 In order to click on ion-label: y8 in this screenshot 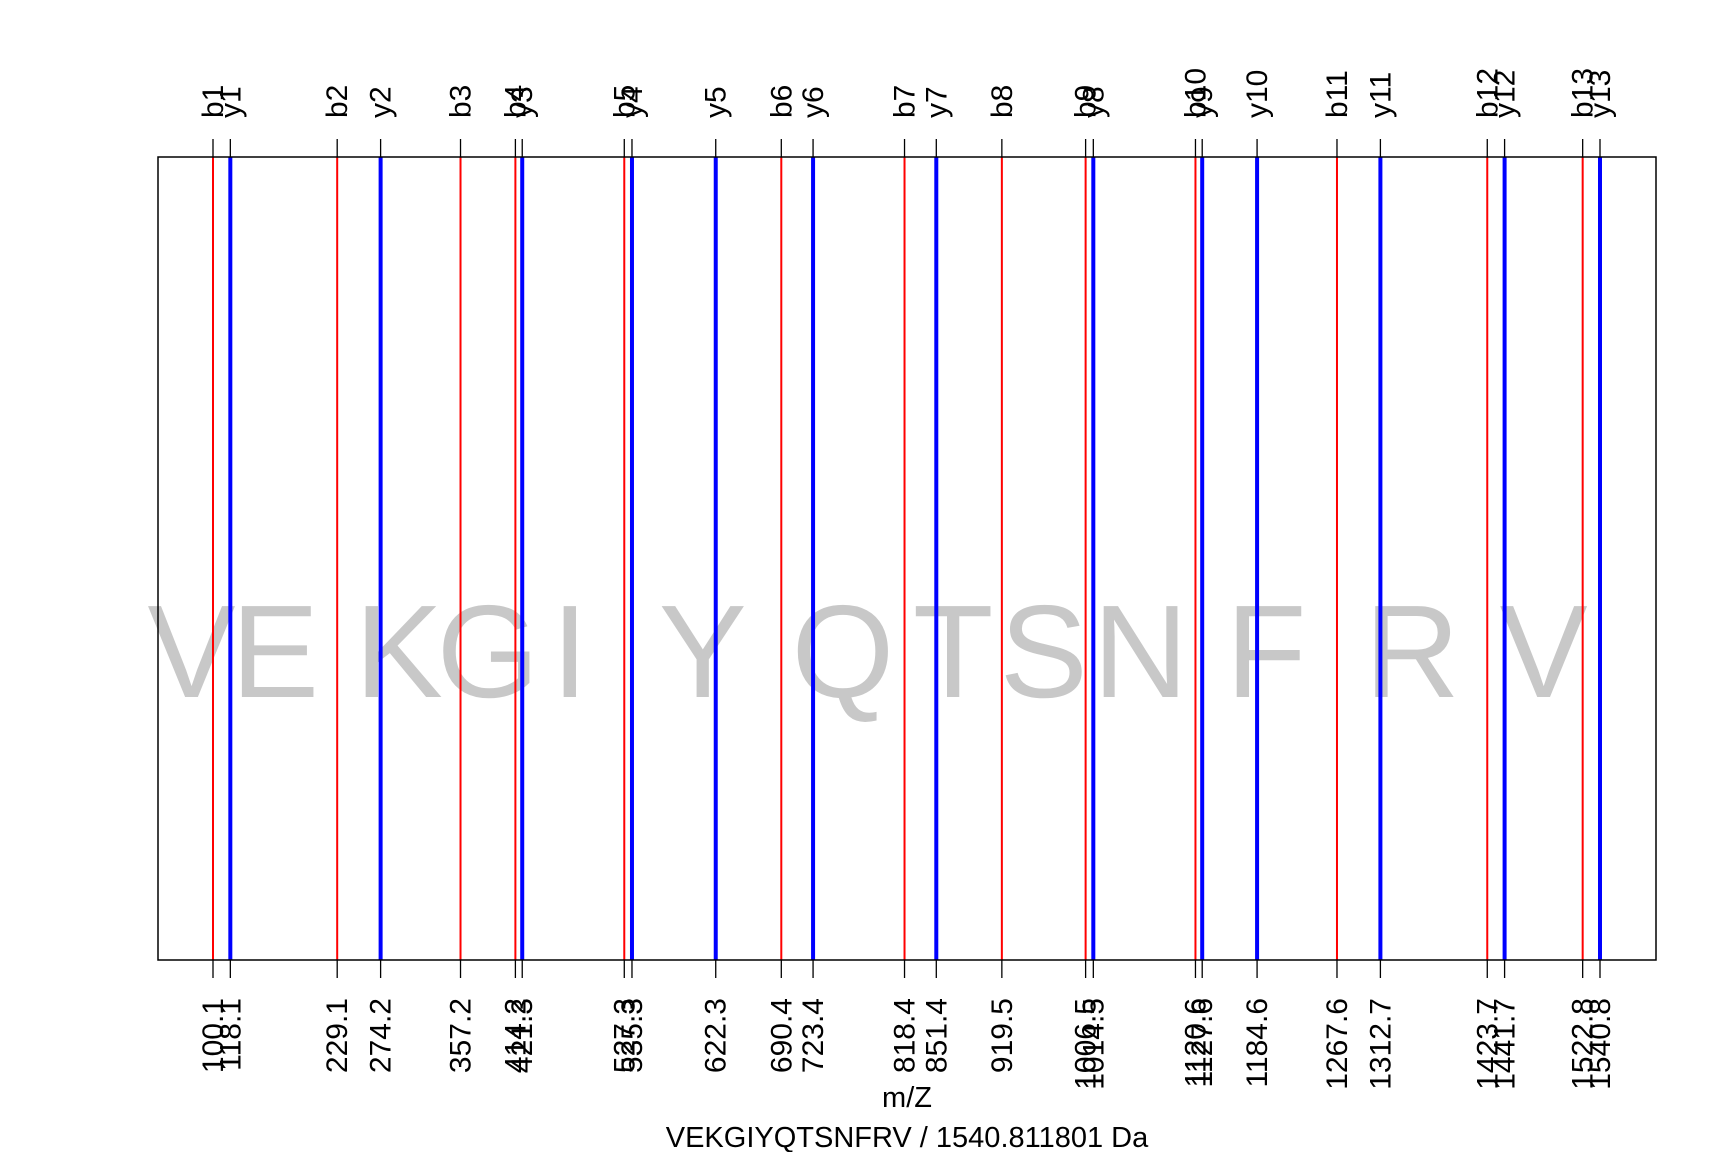, I will do `click(1093, 102)`.